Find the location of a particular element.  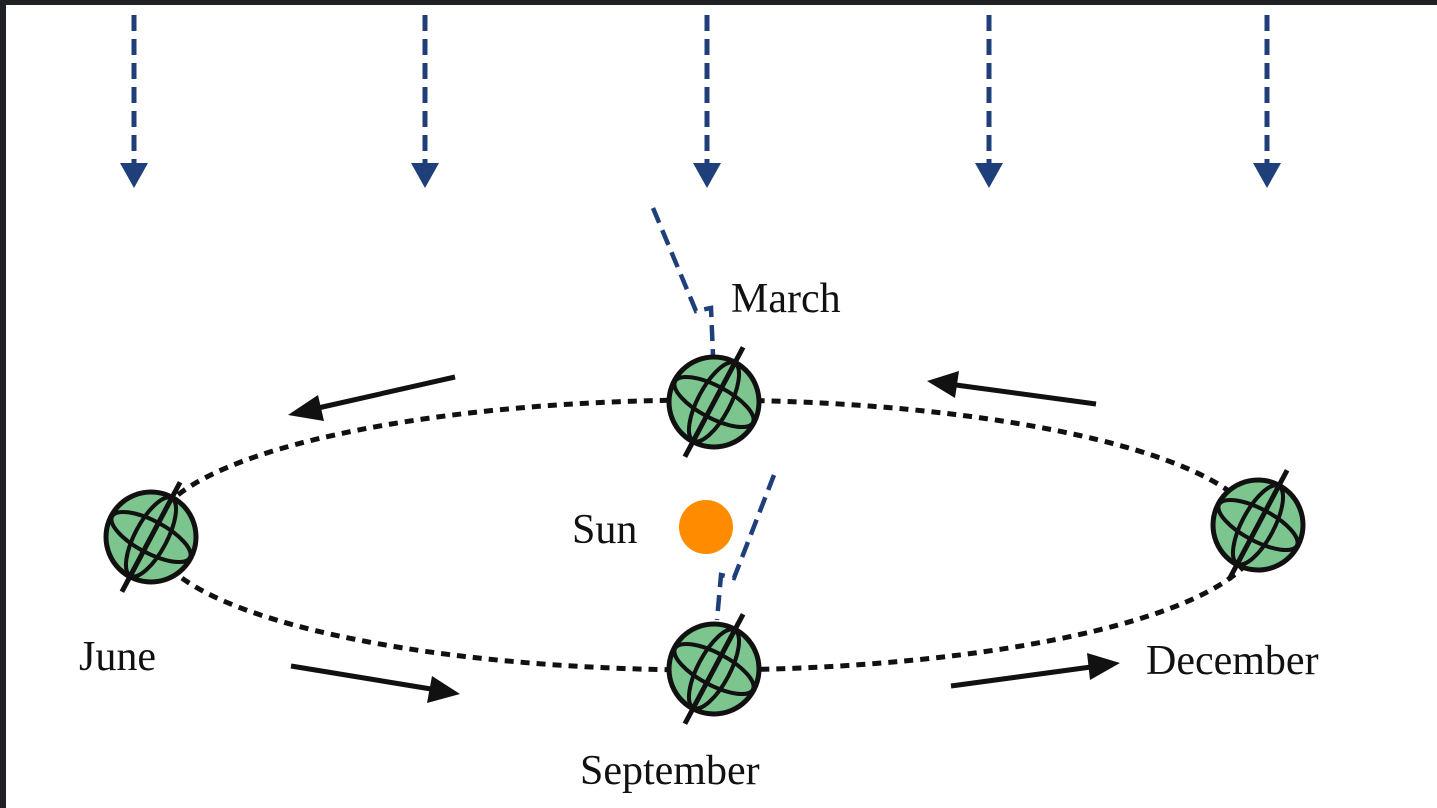

september-label: September is located at coordinates (670, 771).